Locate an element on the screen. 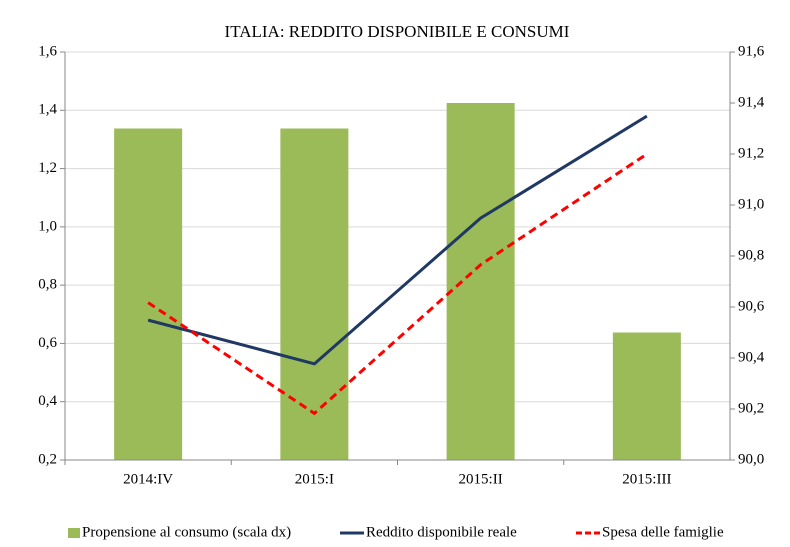  y-tick-label: 0,2 is located at coordinates (47, 459).